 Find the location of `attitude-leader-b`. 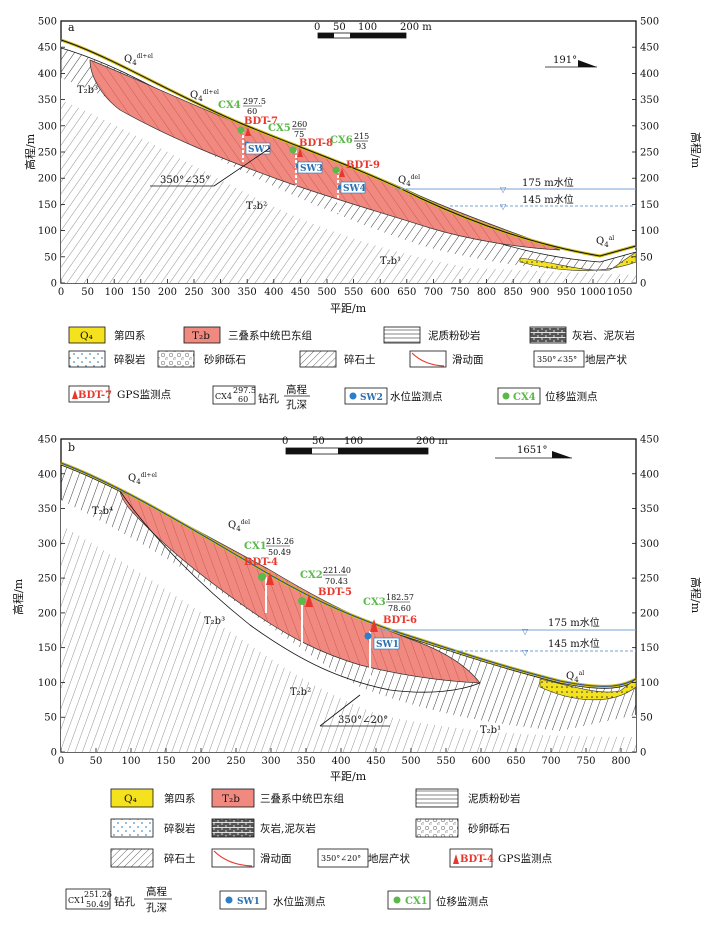

attitude-leader-b is located at coordinates (340, 710).